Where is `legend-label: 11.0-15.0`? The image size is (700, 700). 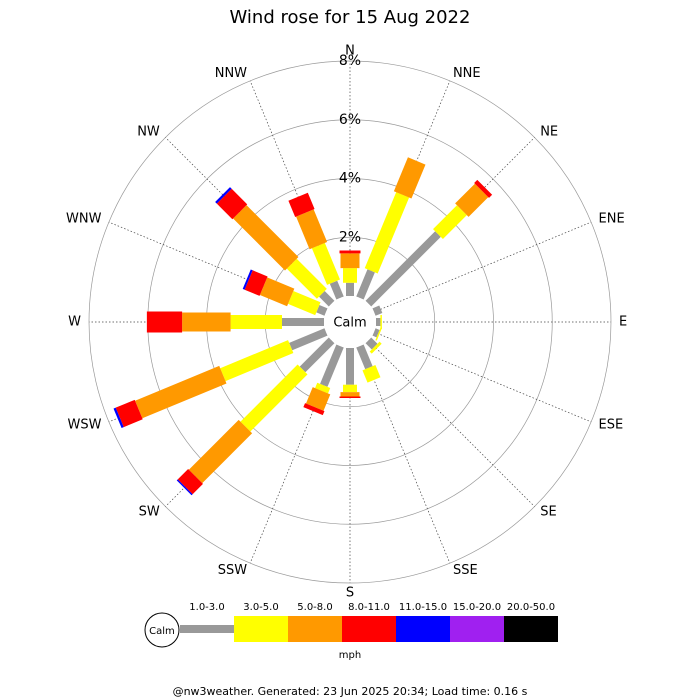
legend-label: 11.0-15.0 is located at coordinates (423, 607).